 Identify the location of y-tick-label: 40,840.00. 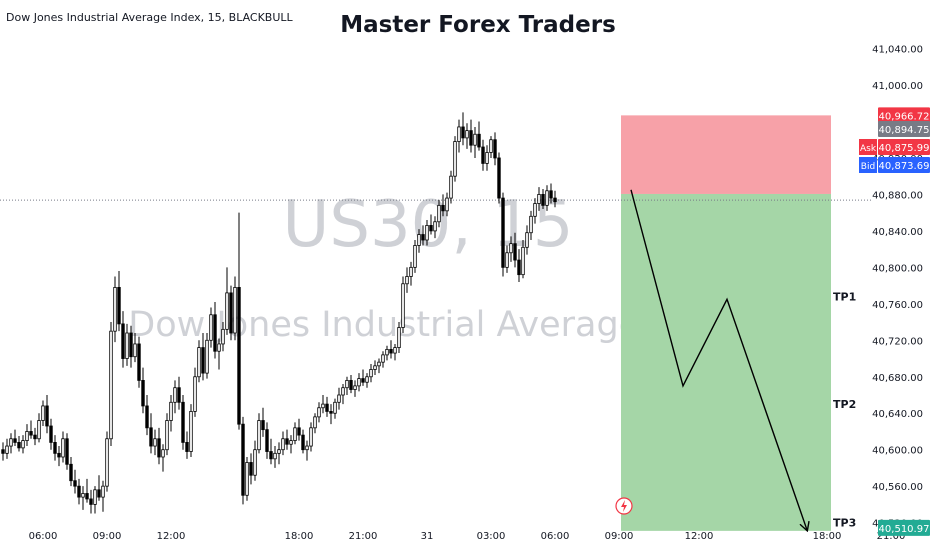
(897, 232).